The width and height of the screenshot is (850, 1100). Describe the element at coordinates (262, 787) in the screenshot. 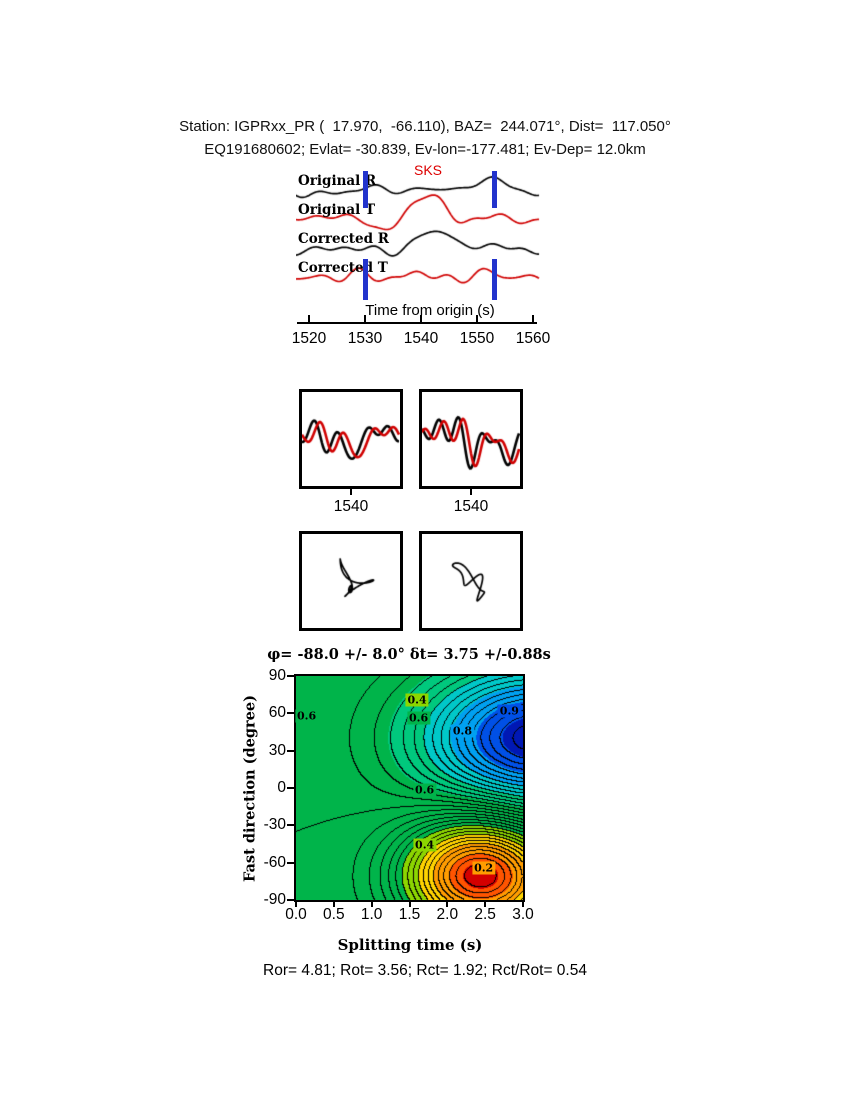

I see `contour-ytick-labels: 90 60 30 0 -30 -60 -90` at that location.